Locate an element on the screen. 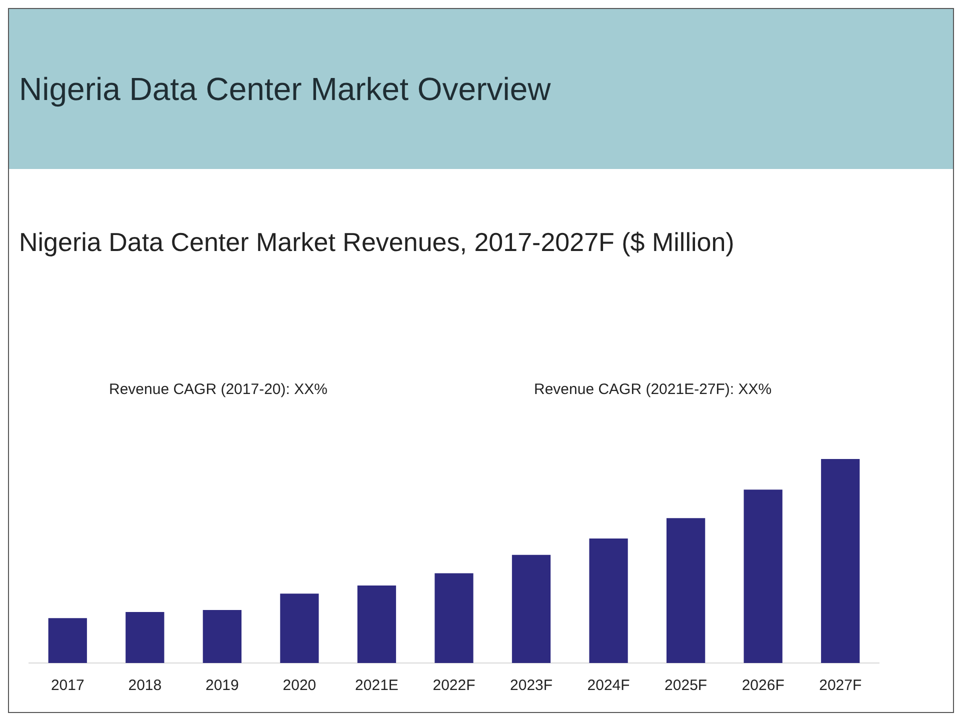 The image size is (962, 721). x-tick-label: 2020 is located at coordinates (299, 685).